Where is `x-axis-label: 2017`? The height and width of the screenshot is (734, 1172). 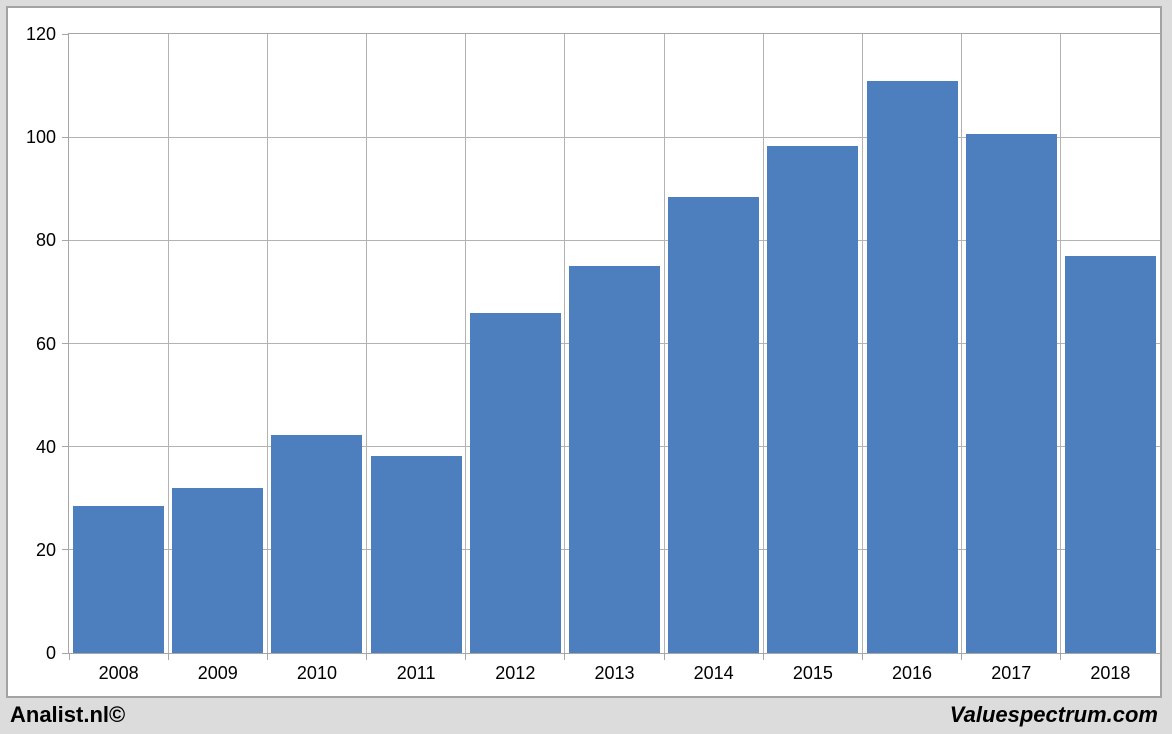
x-axis-label: 2017 is located at coordinates (1011, 673).